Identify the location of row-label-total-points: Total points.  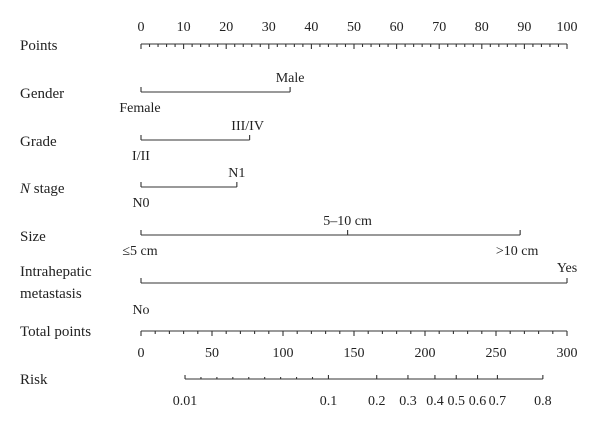
(55, 332).